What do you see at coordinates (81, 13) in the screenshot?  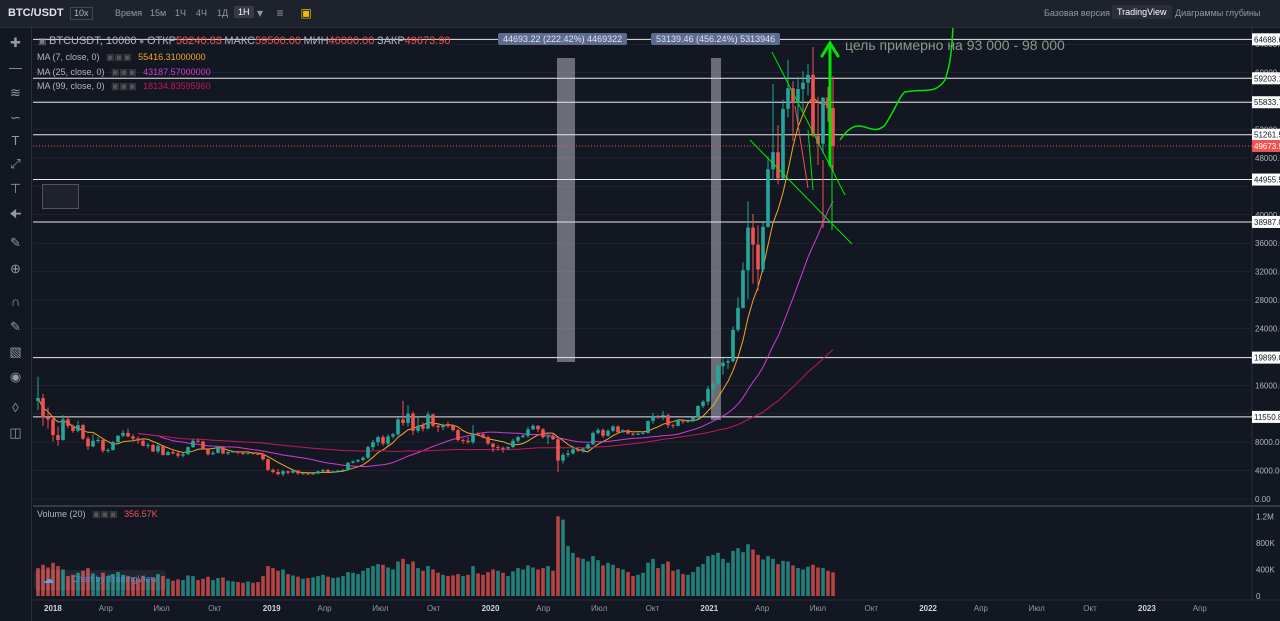 I see `leverage-badge: 10x` at bounding box center [81, 13].